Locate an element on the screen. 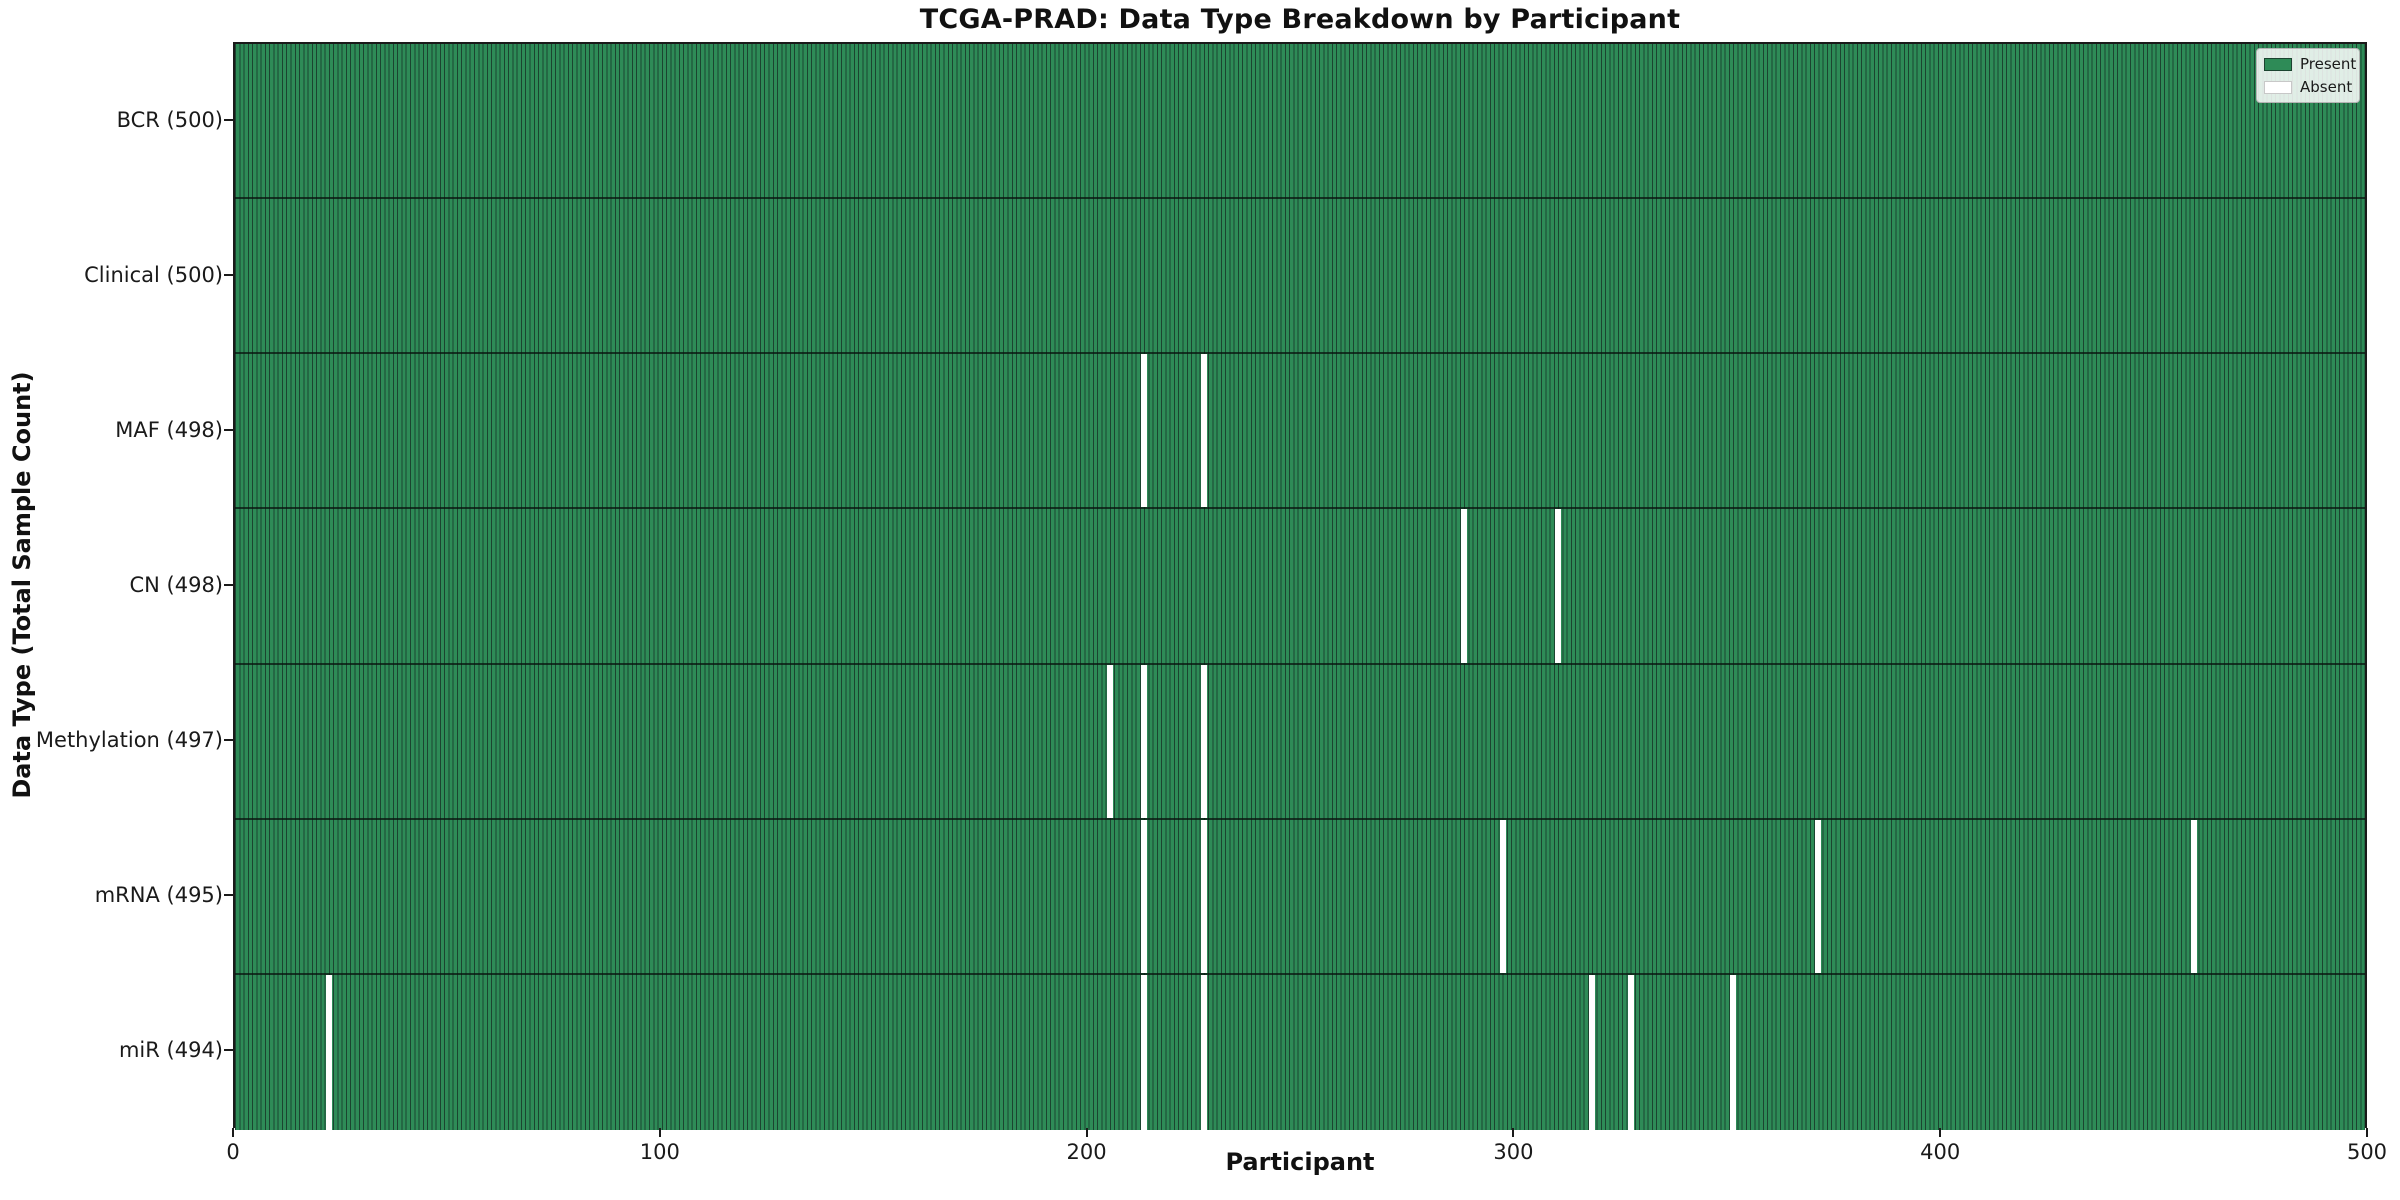  xtick-label-400: 400 is located at coordinates (1940, 1152).